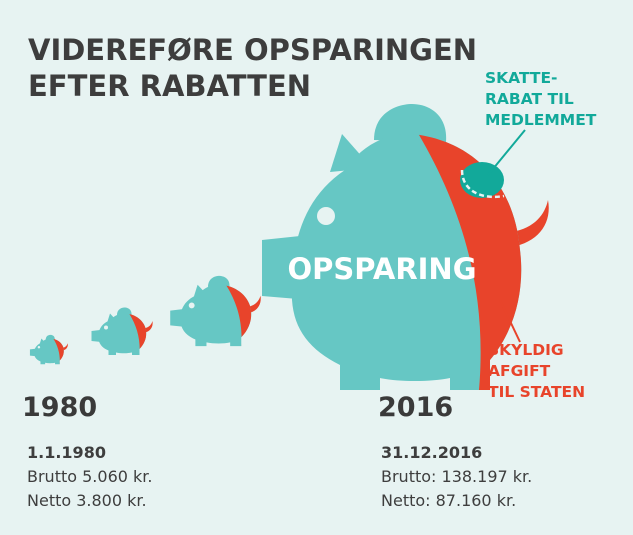 The height and width of the screenshot is (535, 633). What do you see at coordinates (519, 371) in the screenshot?
I see `debt-label-line-2: AFGIFT` at bounding box center [519, 371].